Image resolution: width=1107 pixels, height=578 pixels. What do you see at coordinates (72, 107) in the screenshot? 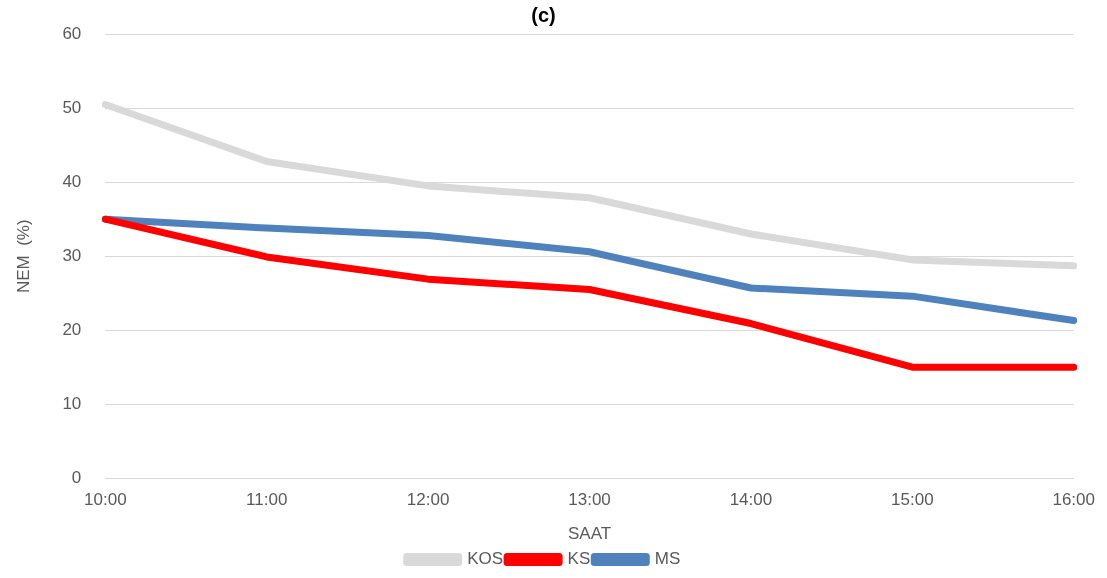
I see `y-tick-label: 50` at bounding box center [72, 107].